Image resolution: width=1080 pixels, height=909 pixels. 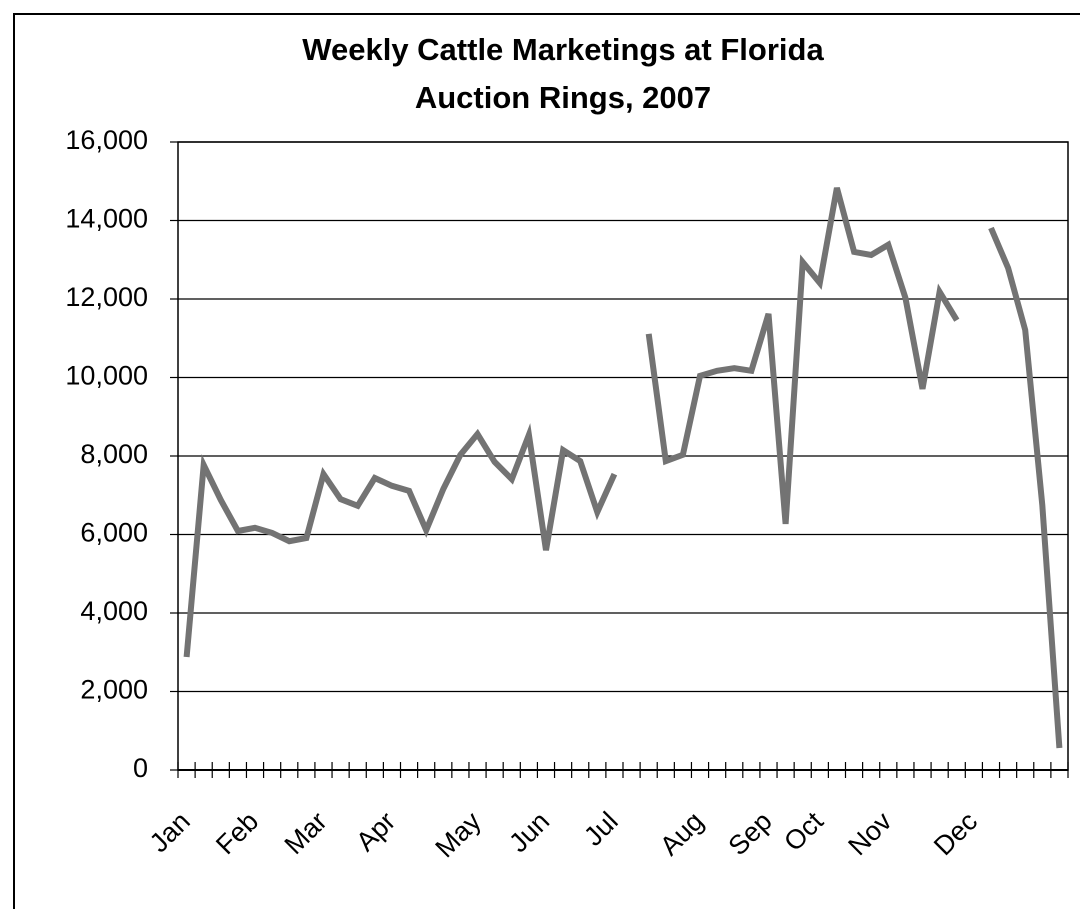 I want to click on y-tick-label: 2,000, so click(x=114, y=690).